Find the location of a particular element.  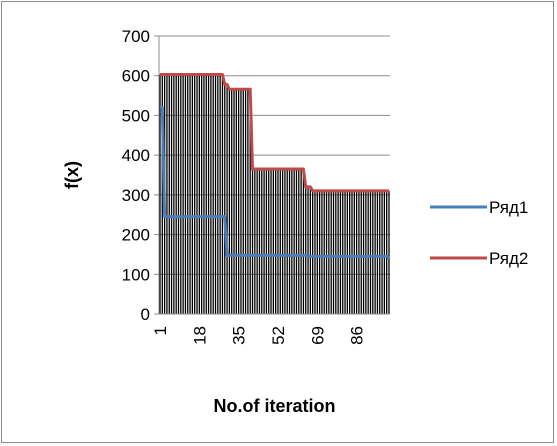

legend-item-2: Ряд2 is located at coordinates (479, 258).